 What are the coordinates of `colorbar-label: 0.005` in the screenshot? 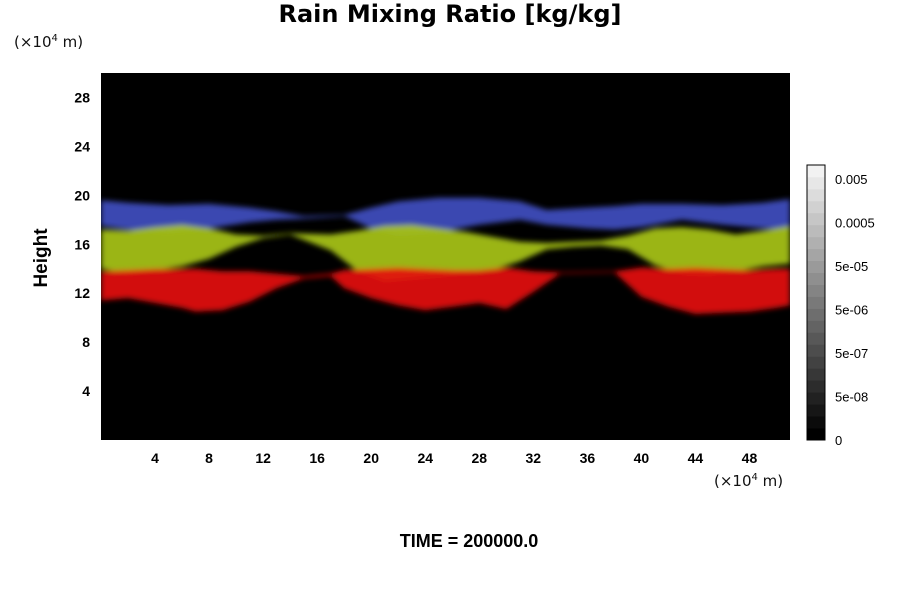 It's located at (851, 179).